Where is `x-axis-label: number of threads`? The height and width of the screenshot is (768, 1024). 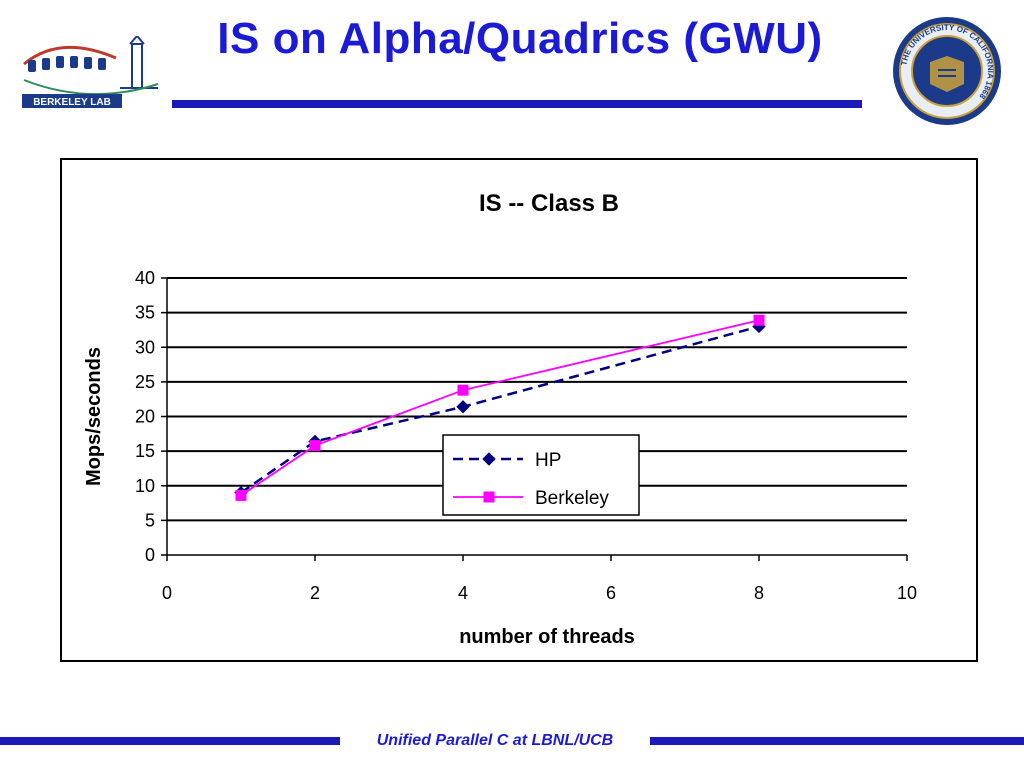
x-axis-label: number of threads is located at coordinates (547, 637).